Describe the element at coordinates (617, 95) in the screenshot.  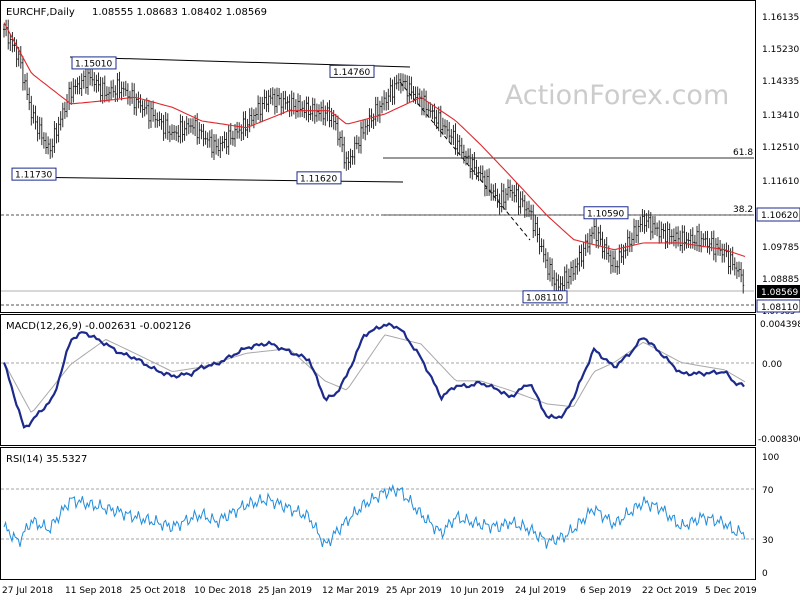
I see `watermark: ActionForex.com` at that location.